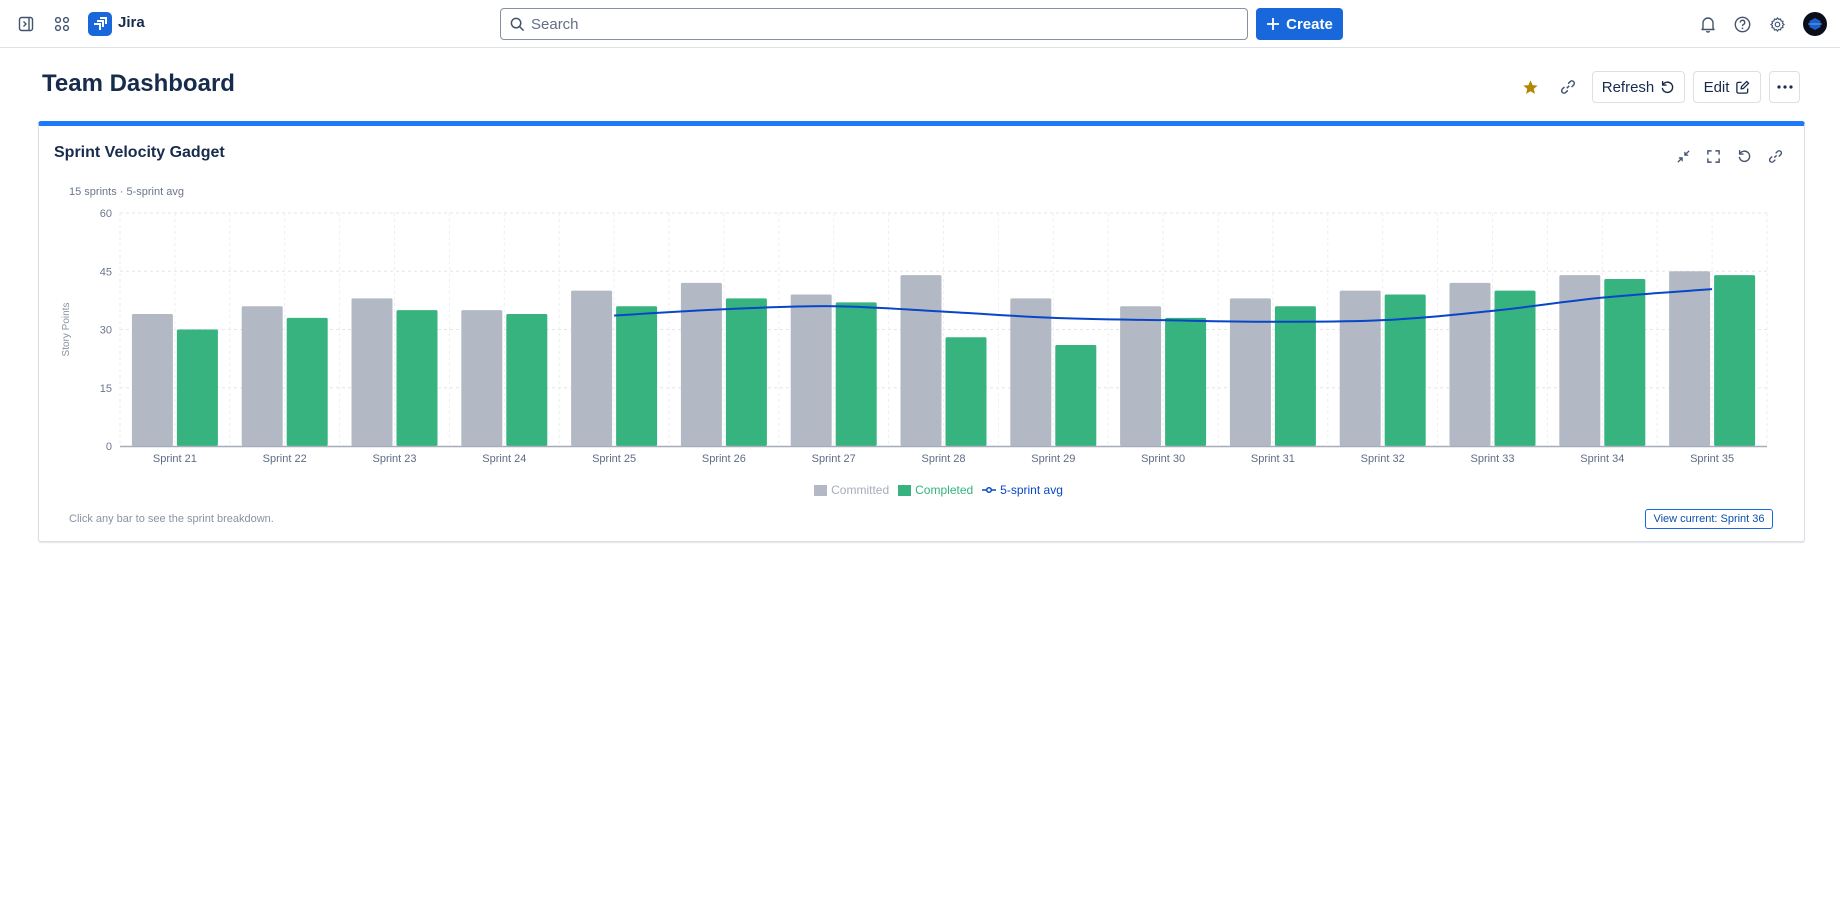 This screenshot has width=1840, height=900. What do you see at coordinates (106, 331) in the screenshot?
I see `y-tick-label: 30` at bounding box center [106, 331].